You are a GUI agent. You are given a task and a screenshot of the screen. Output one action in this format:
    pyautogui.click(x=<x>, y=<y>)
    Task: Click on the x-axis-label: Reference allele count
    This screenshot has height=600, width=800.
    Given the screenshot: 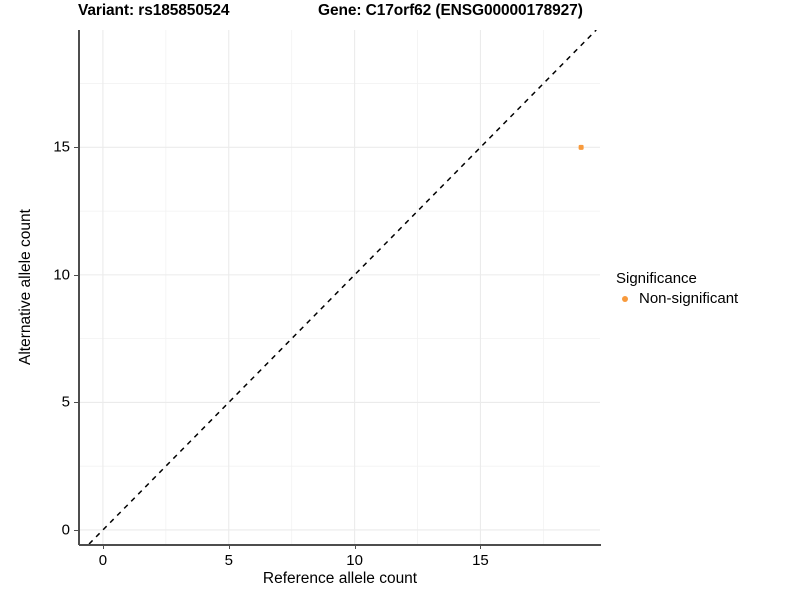 What is the action you would take?
    pyautogui.click(x=340, y=578)
    